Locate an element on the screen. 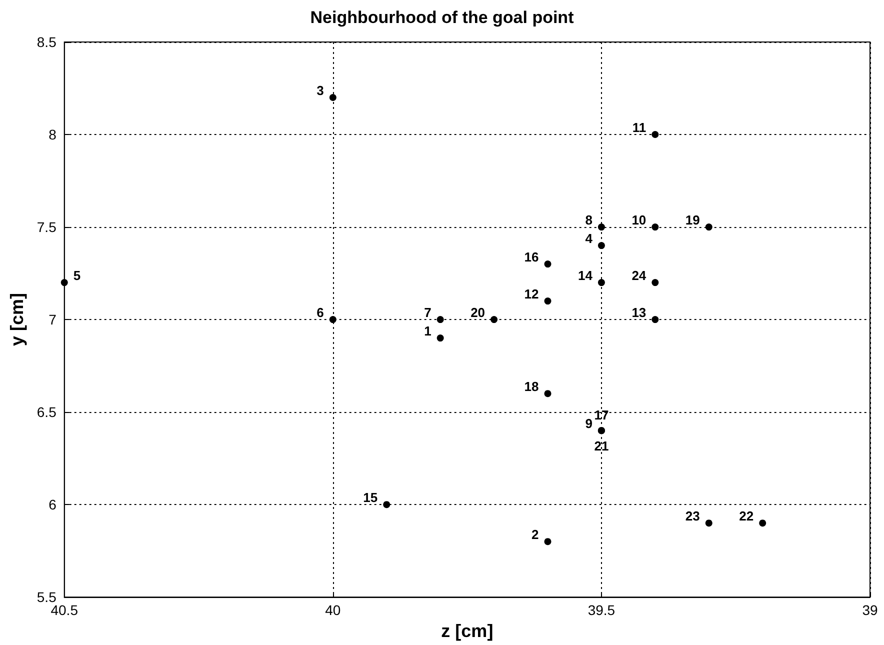  x-tick-label: 39.5 is located at coordinates (602, 610).